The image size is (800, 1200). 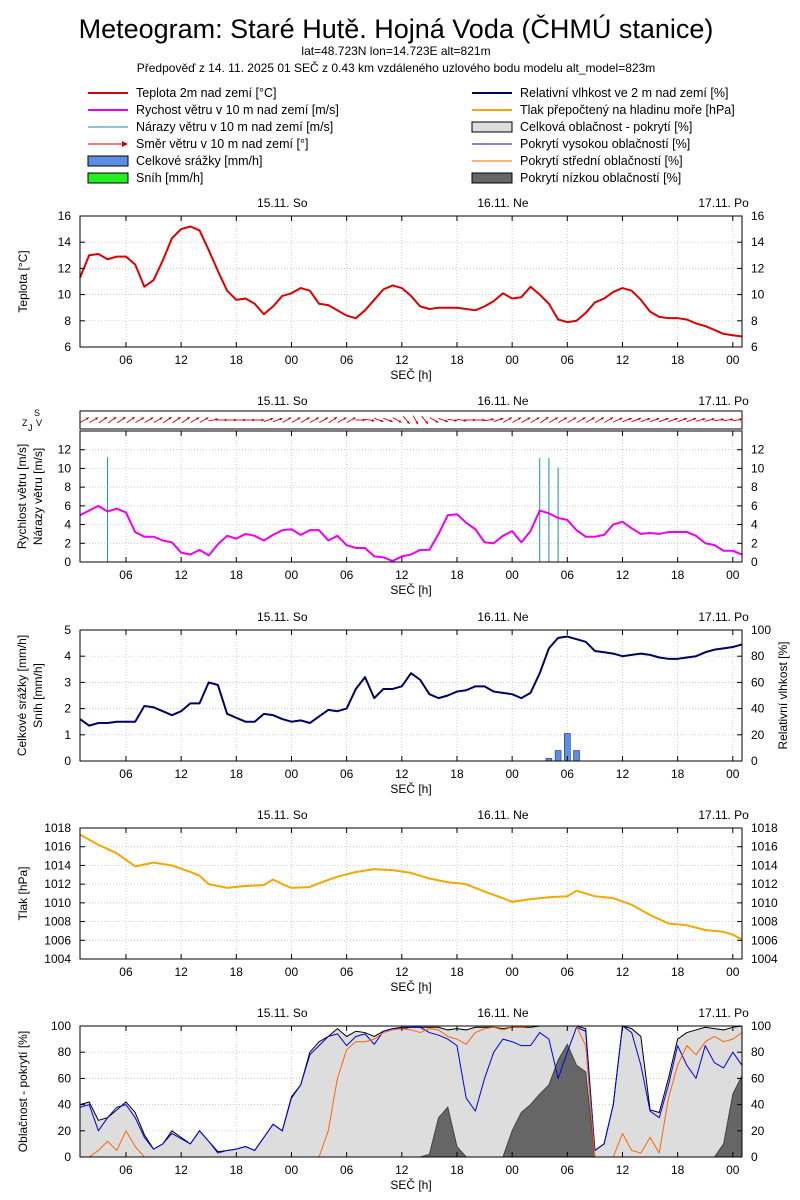 I want to click on legend-label: Pokrytí nízkou oblačností [%], so click(x=600, y=178).